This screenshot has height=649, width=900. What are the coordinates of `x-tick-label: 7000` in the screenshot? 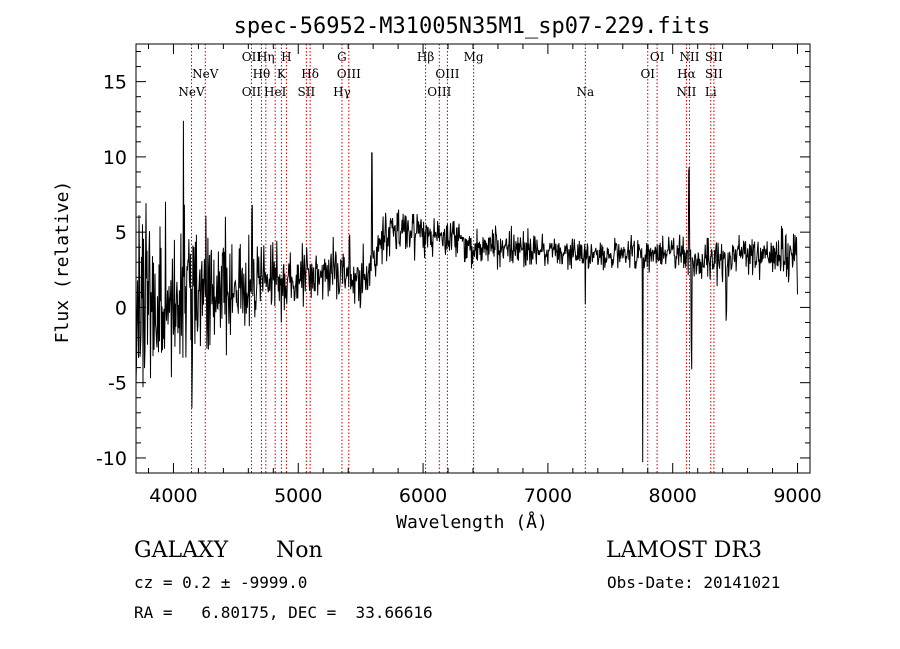 It's located at (548, 496).